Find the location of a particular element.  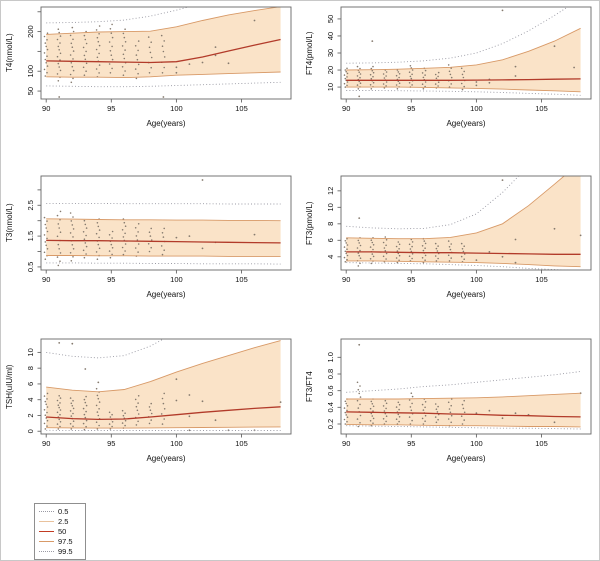

percentile-2.5-line is located at coordinates (463, 425).